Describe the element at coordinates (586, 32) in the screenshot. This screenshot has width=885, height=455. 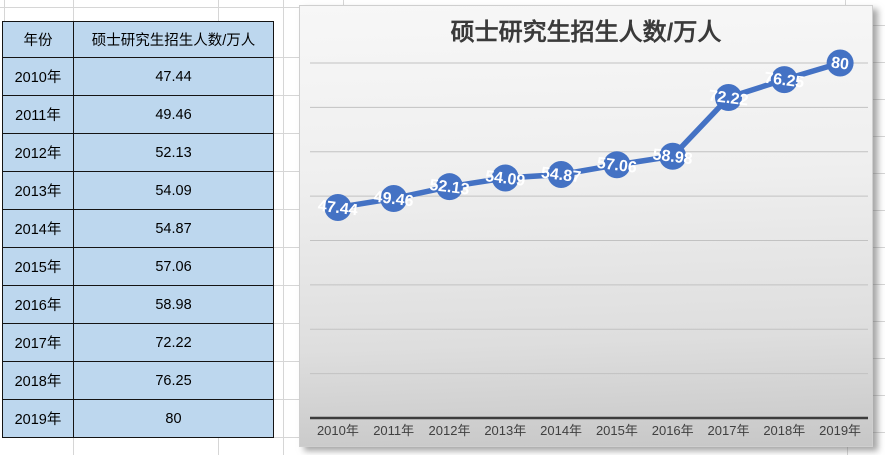
I see `chart-title: 硕士研究生招生人数/万人` at that location.